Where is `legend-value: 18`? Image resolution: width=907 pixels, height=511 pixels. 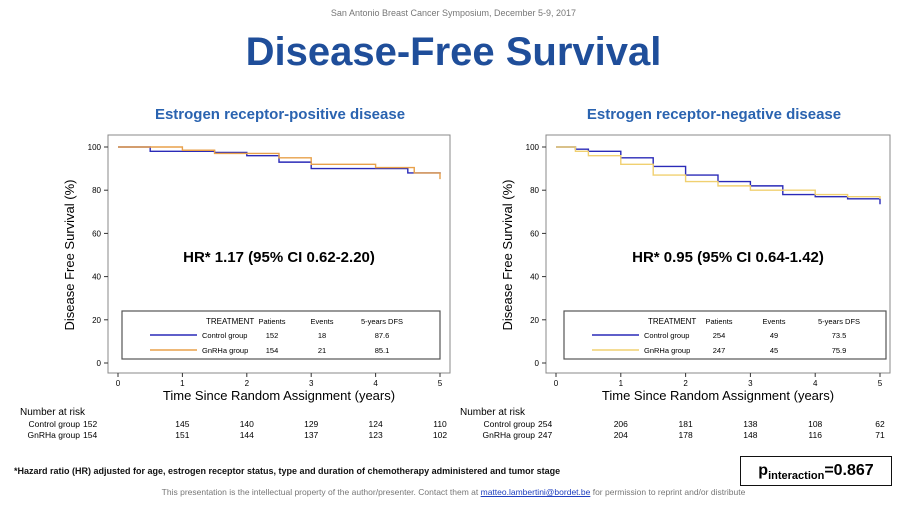
legend-value: 18 is located at coordinates (322, 335).